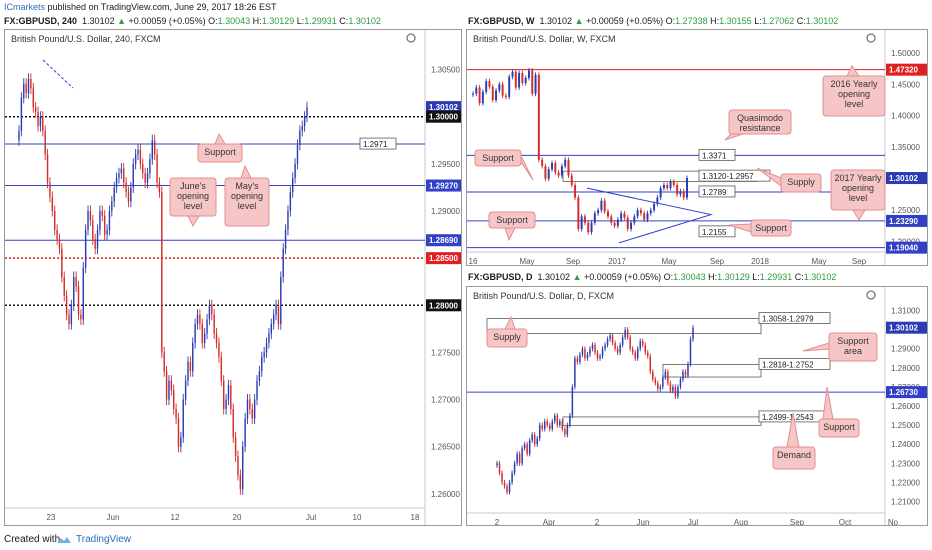 The width and height of the screenshot is (932, 550). Describe the element at coordinates (193, 197) in the screenshot. I see `junes-opening-callout` at that location.